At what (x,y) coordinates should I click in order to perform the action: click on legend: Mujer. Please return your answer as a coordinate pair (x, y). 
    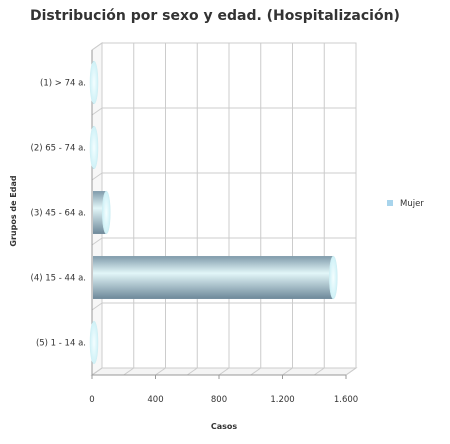
    Looking at the image, I should click on (405, 204).